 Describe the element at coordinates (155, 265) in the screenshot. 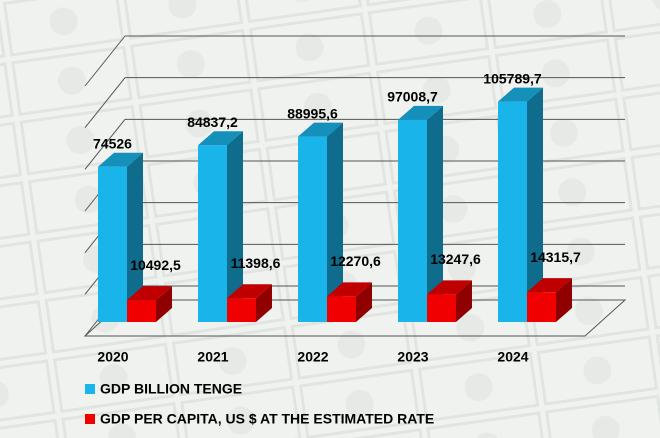

I see `value-label: 10492,5` at that location.